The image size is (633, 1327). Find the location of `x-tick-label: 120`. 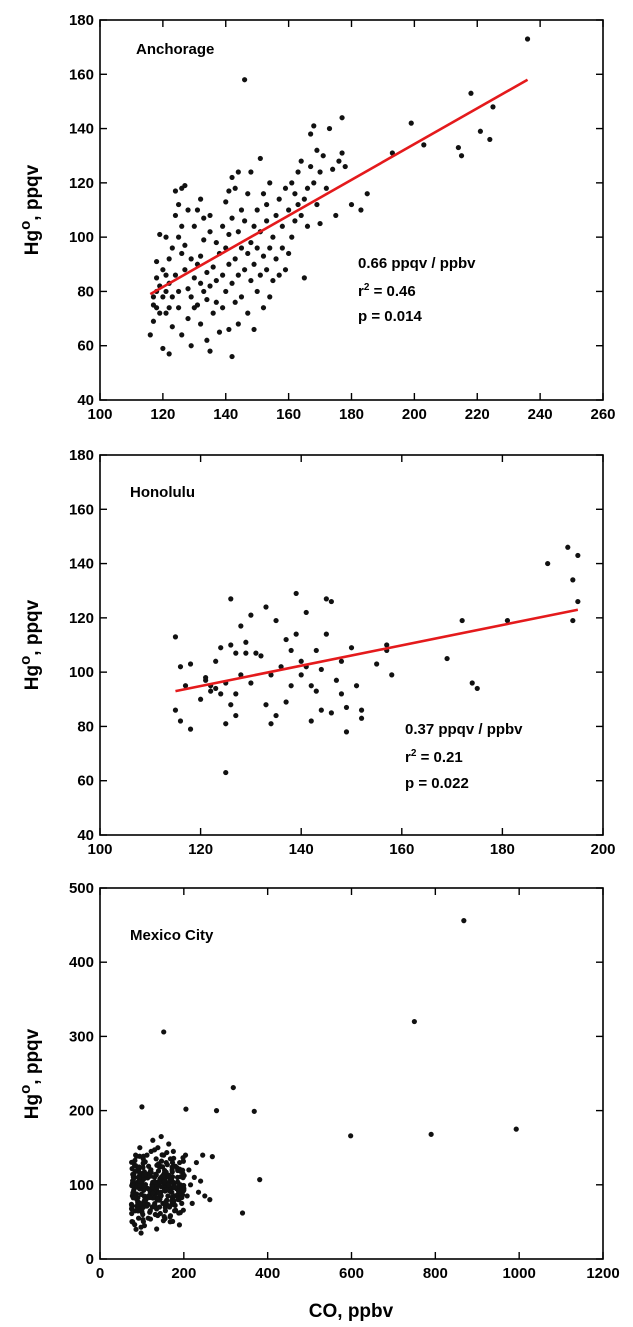

x-tick-label: 120 is located at coordinates (162, 414).